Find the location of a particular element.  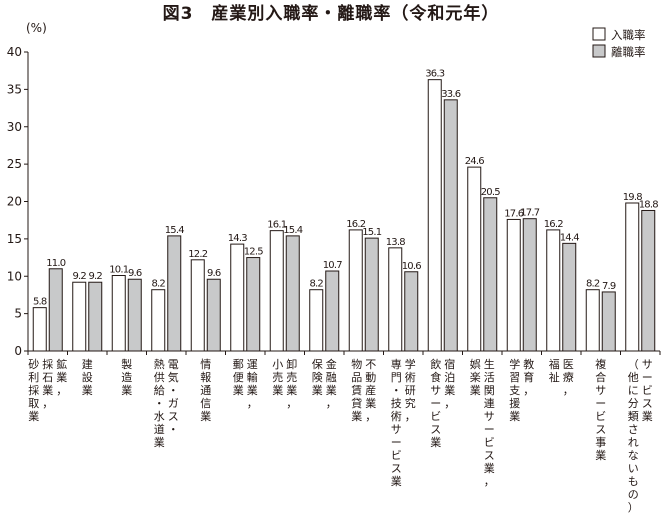

category-label-char: 信 is located at coordinates (205, 403).